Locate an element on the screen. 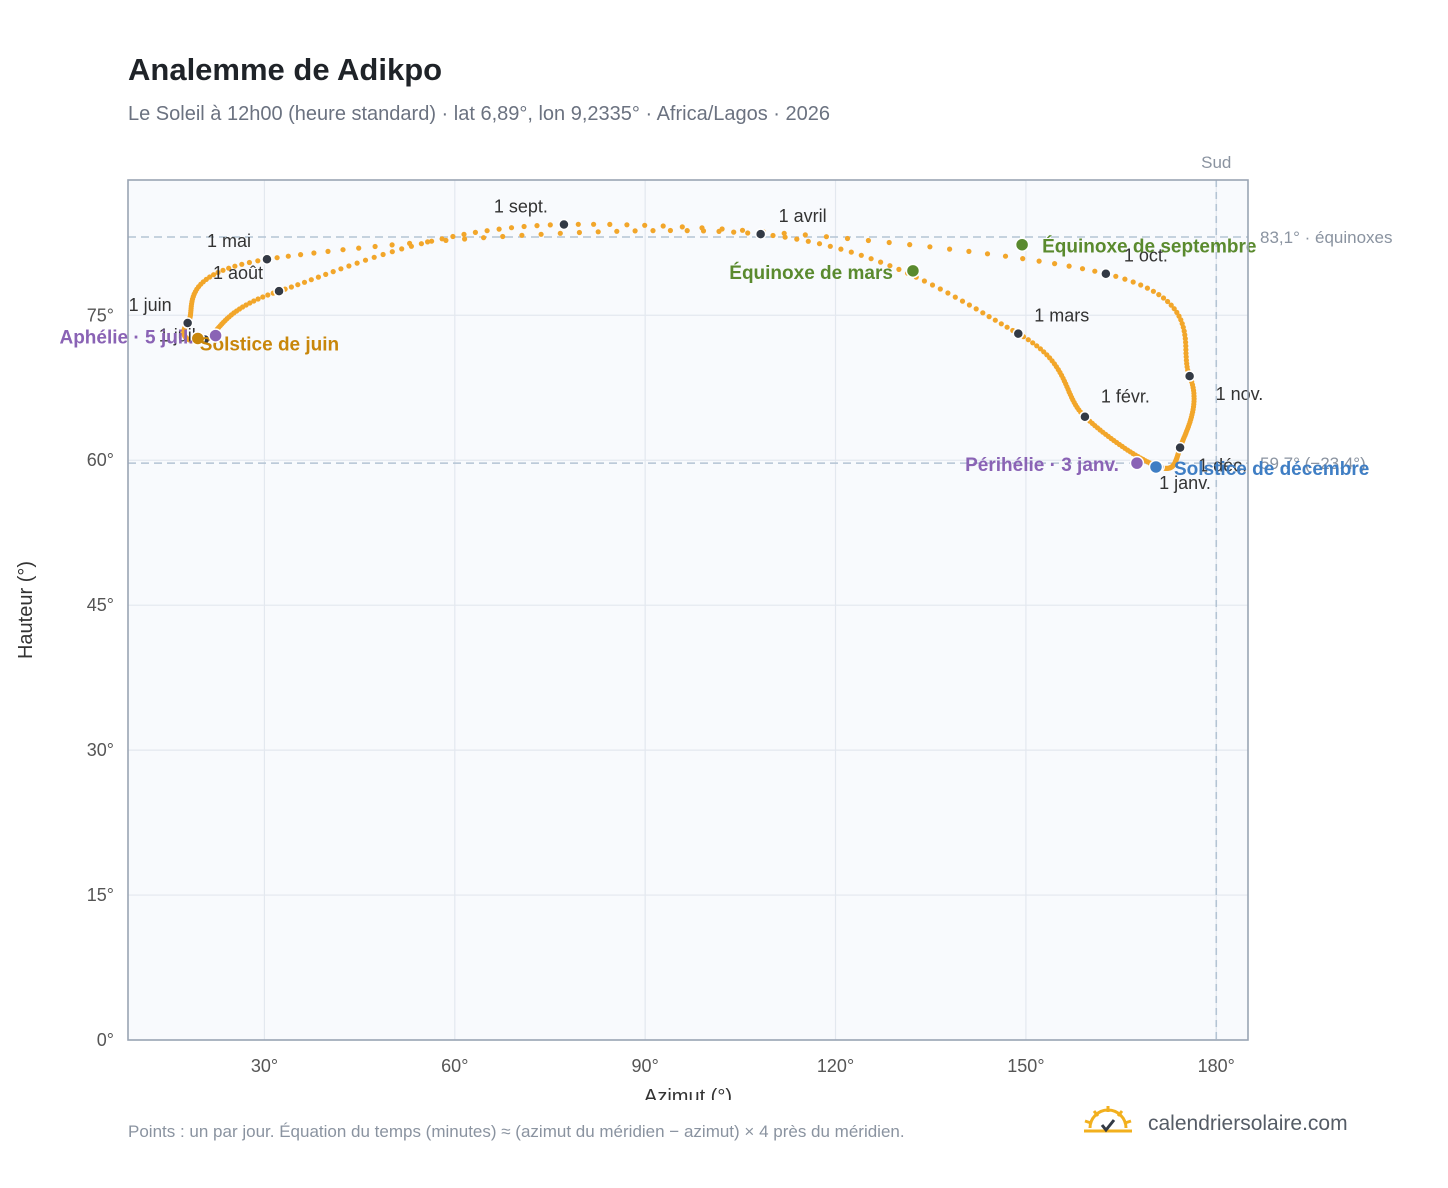  y-tick-label: 75° is located at coordinates (100, 315).